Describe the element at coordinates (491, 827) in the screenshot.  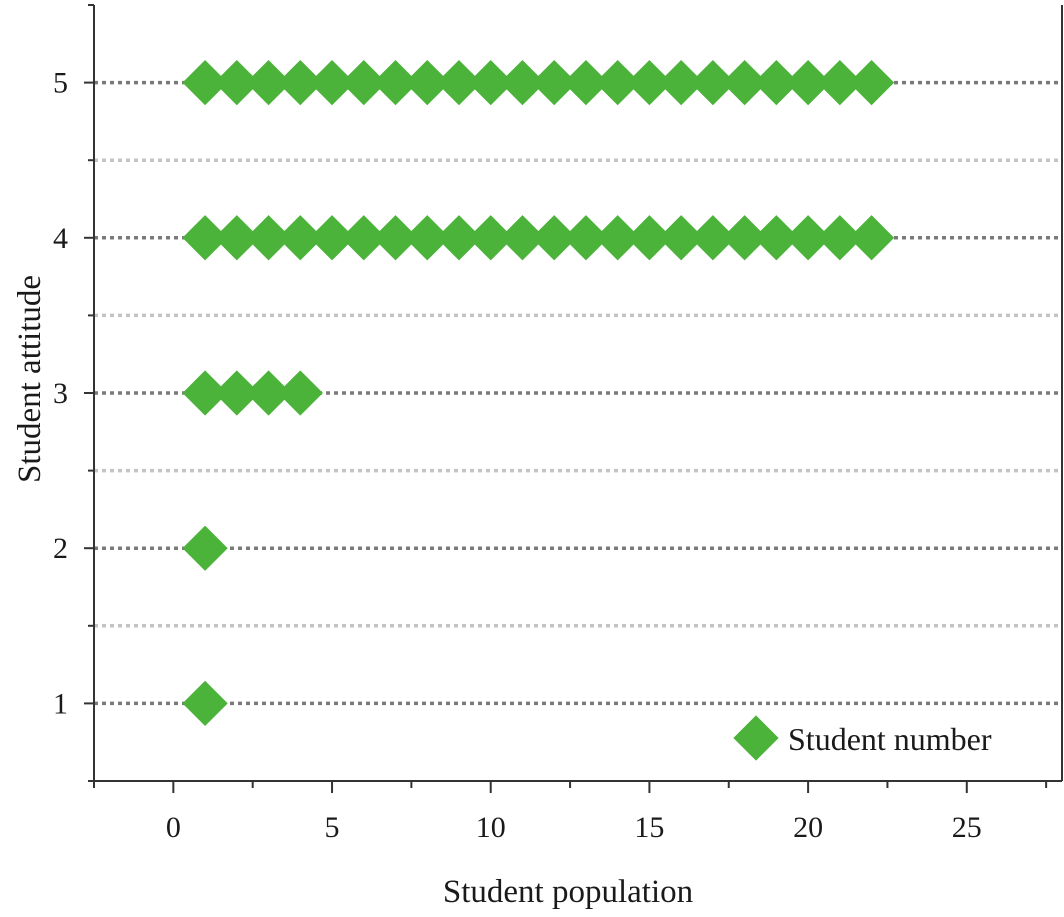
I see `x-tick-label: 10` at that location.